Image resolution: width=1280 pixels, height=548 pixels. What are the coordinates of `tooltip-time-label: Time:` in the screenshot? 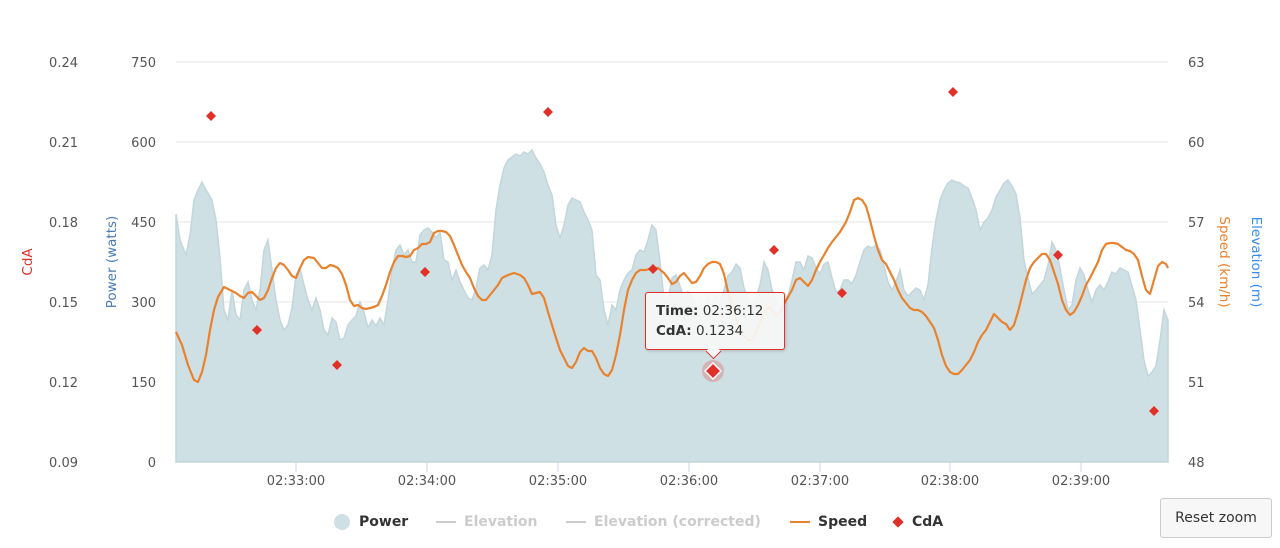 It's located at (677, 311).